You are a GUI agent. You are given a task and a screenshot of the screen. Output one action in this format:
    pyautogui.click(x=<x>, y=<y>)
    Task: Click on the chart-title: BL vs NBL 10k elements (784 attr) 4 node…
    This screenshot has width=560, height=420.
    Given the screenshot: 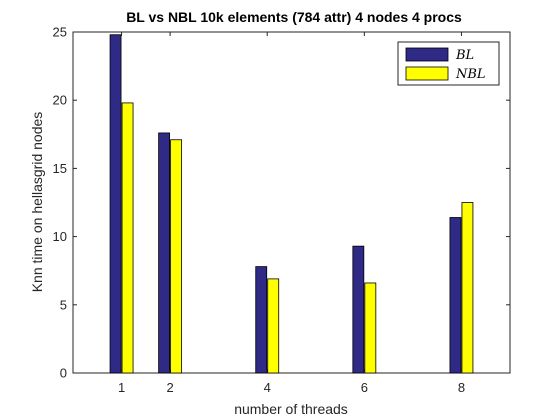 What is the action you would take?
    pyautogui.click(x=294, y=17)
    